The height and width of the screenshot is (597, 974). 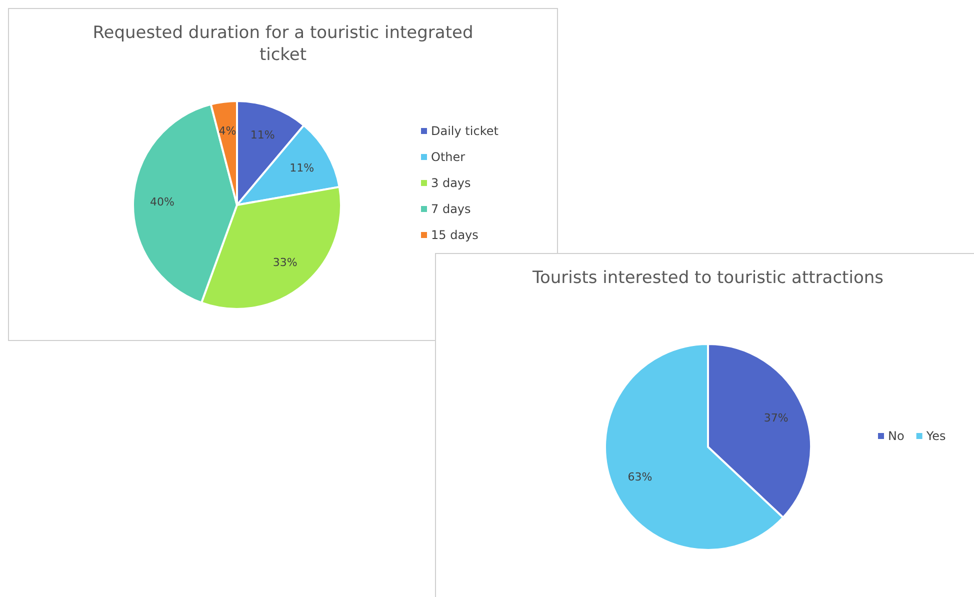 I want to click on legend-label: No, so click(x=896, y=436).